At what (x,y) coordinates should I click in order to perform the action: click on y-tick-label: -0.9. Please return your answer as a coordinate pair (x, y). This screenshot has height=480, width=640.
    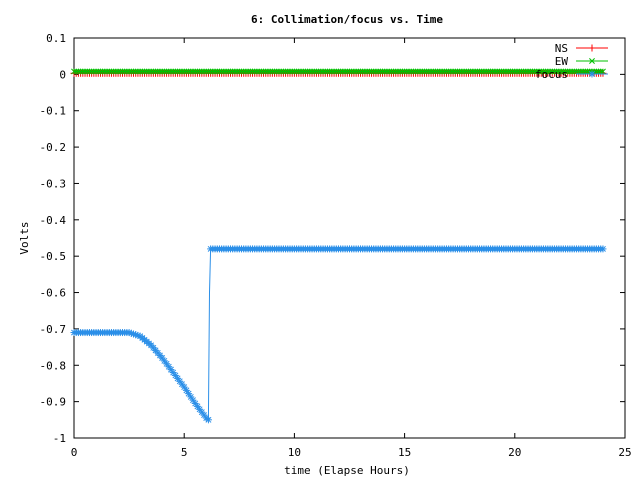
    Looking at the image, I should click on (53, 402).